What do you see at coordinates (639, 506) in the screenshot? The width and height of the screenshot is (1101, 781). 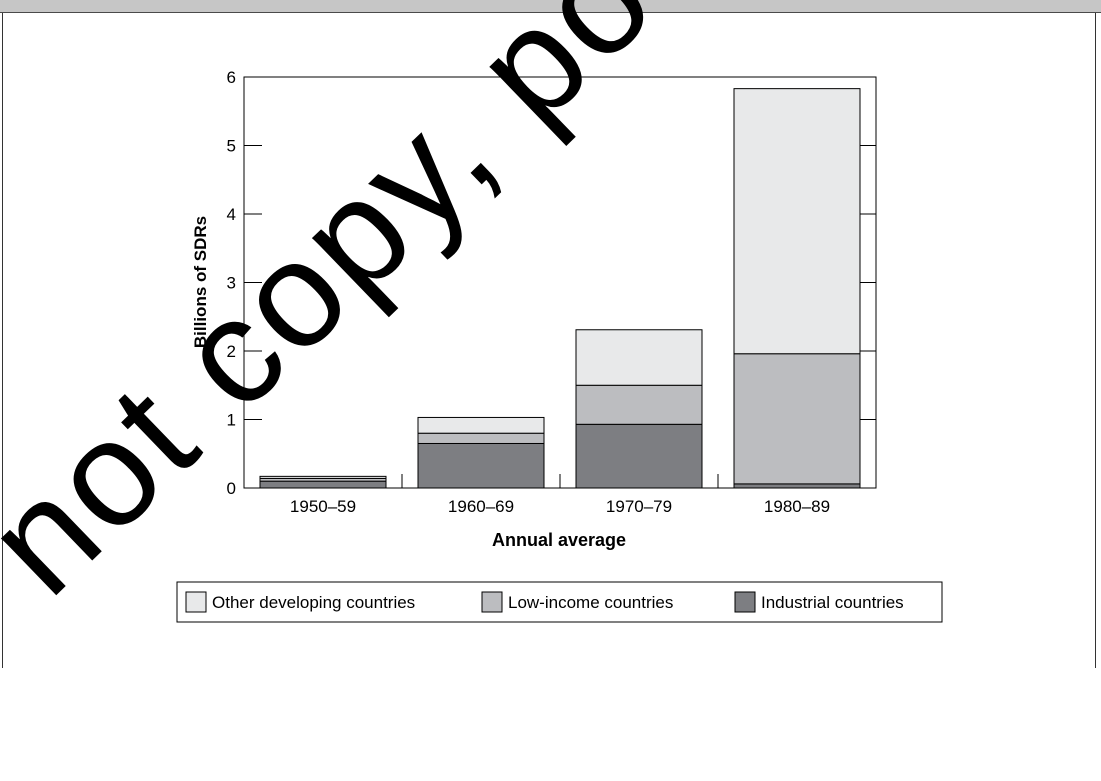 I see `x-tick-label: 1970–79` at bounding box center [639, 506].